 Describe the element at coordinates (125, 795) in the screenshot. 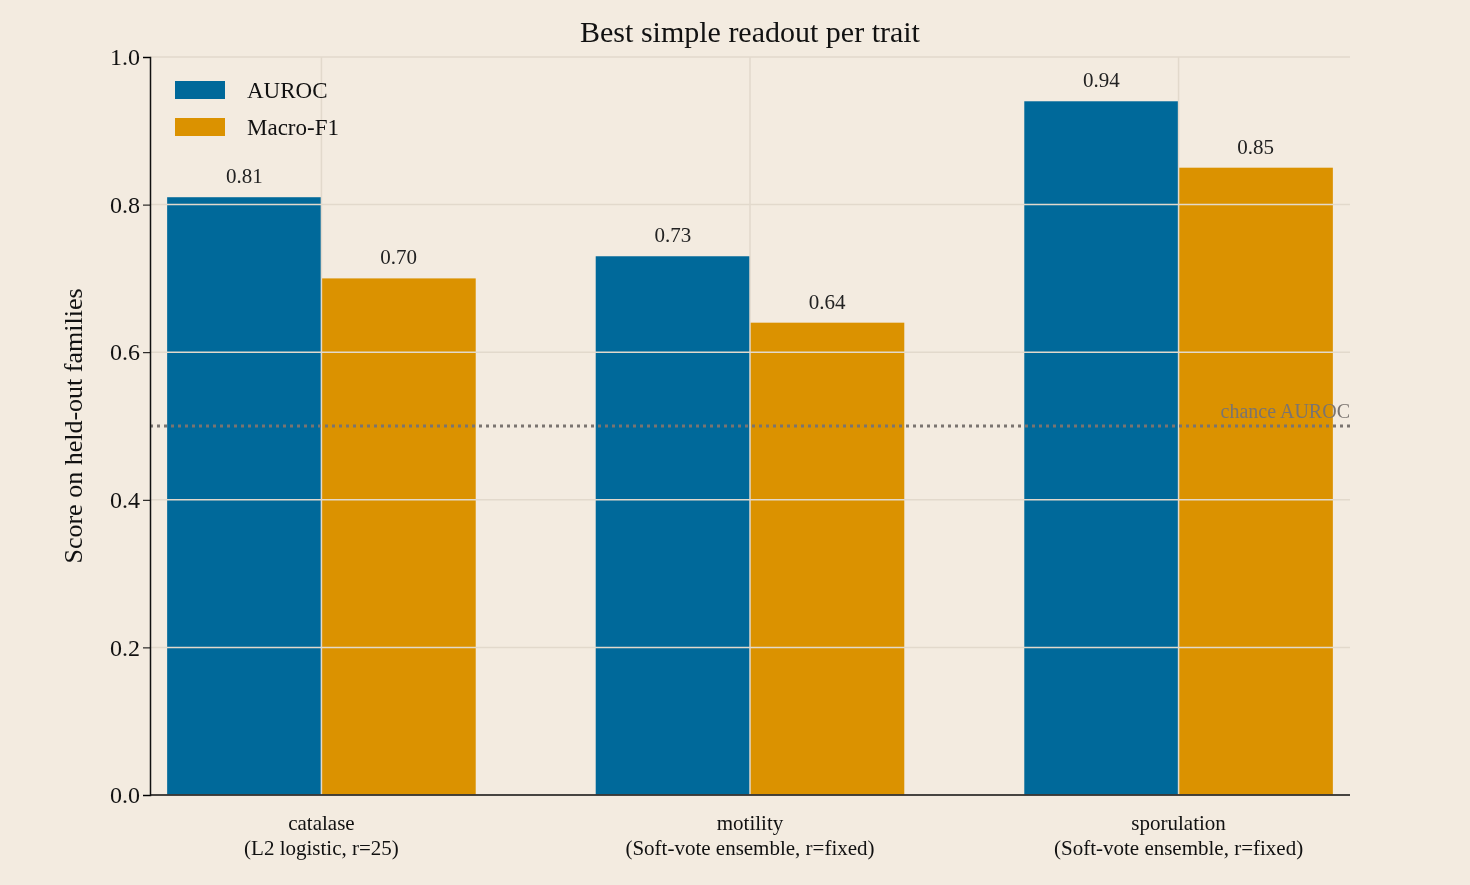

I see `y-tick-label: 0.0` at that location.